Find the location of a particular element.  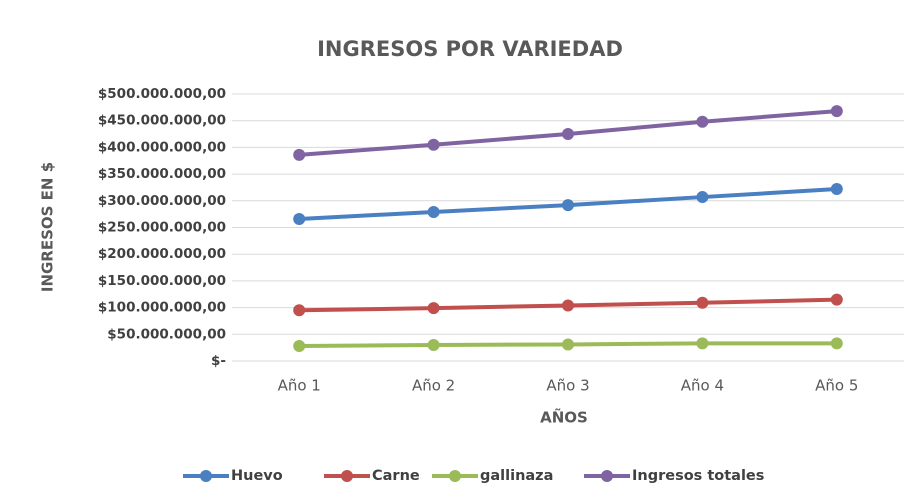

x-axis-label: AÑOS is located at coordinates (564, 417).